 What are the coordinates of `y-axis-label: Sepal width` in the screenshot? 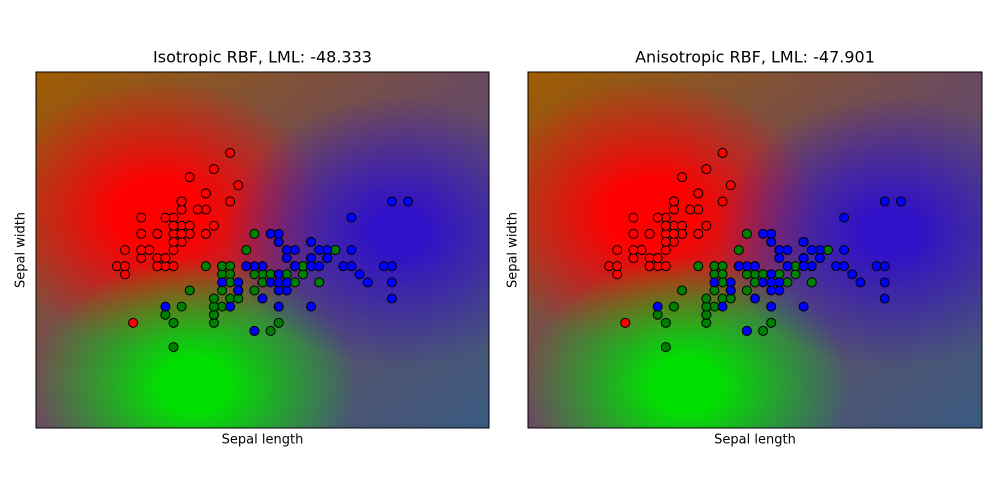 It's located at (513, 250).